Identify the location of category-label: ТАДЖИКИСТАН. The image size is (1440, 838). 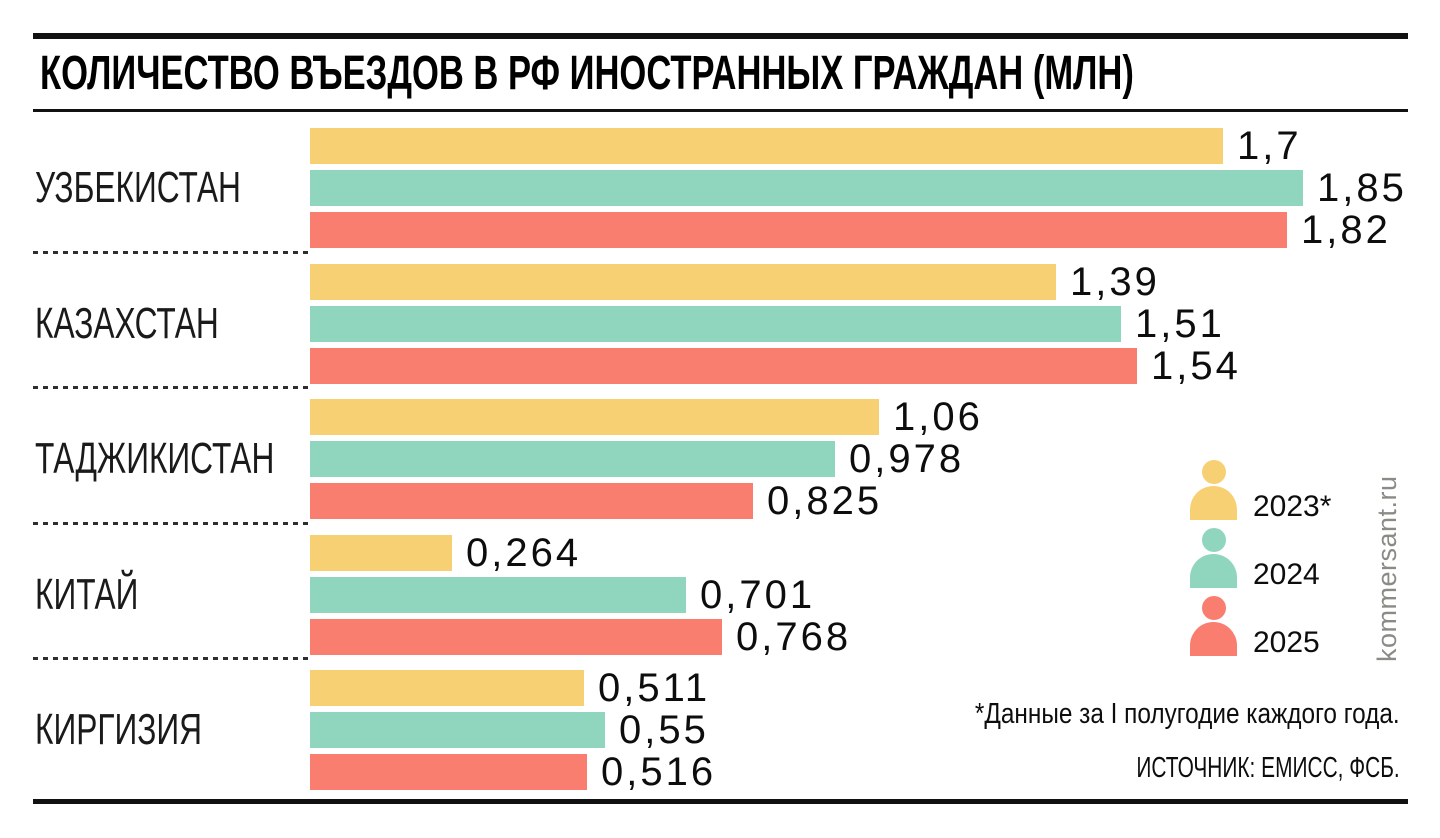
(155, 458).